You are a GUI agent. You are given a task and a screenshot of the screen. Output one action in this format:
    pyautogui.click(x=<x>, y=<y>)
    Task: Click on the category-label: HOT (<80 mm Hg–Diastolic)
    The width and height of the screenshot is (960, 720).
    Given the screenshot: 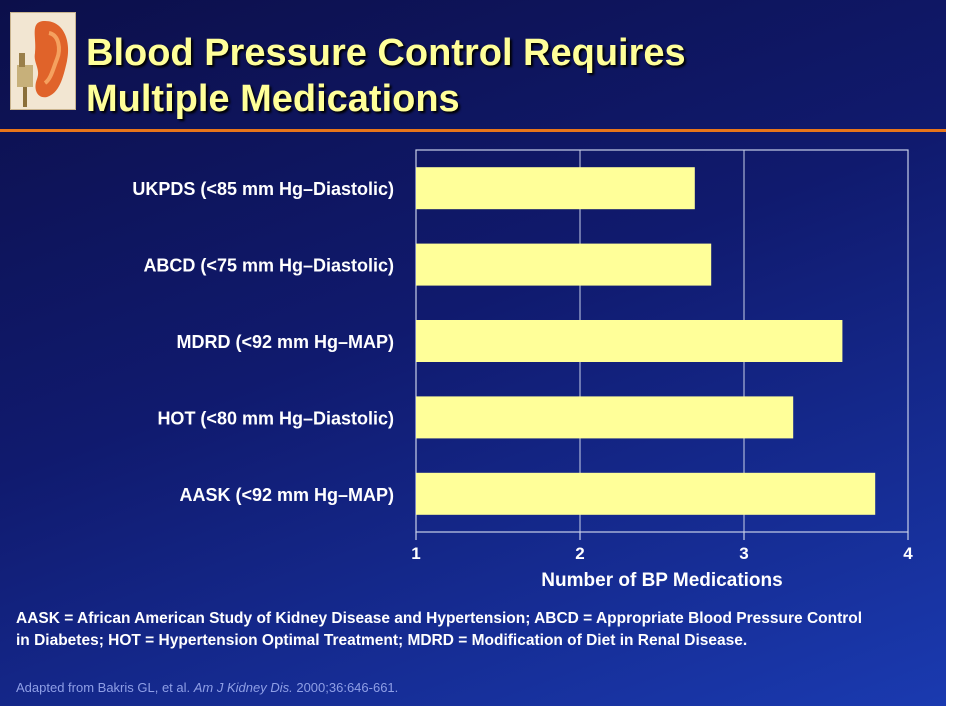 What is the action you would take?
    pyautogui.click(x=275, y=418)
    